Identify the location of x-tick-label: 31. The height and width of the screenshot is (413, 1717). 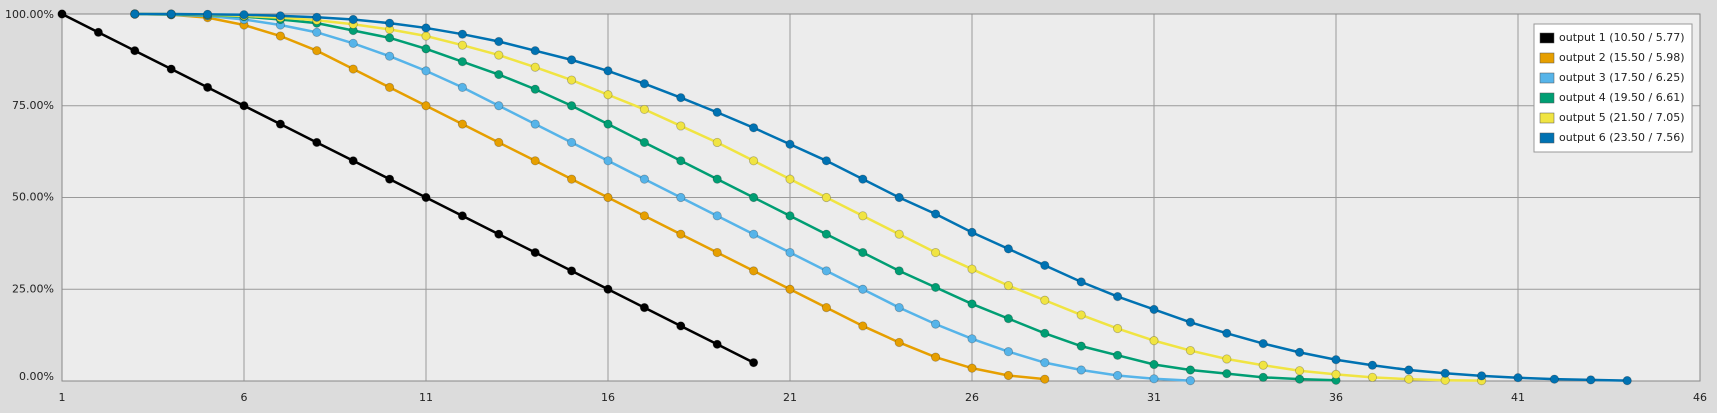
(1154, 397).